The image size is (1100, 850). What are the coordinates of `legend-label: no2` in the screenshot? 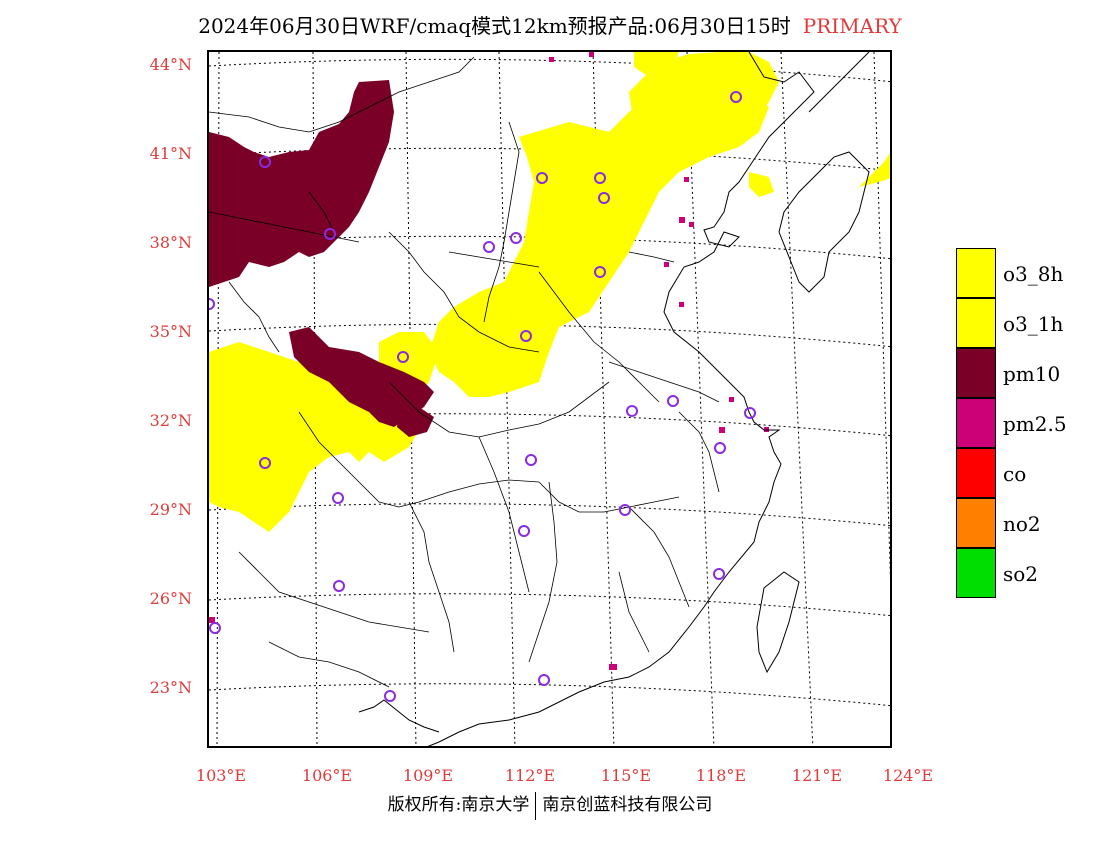 It's located at (1022, 524).